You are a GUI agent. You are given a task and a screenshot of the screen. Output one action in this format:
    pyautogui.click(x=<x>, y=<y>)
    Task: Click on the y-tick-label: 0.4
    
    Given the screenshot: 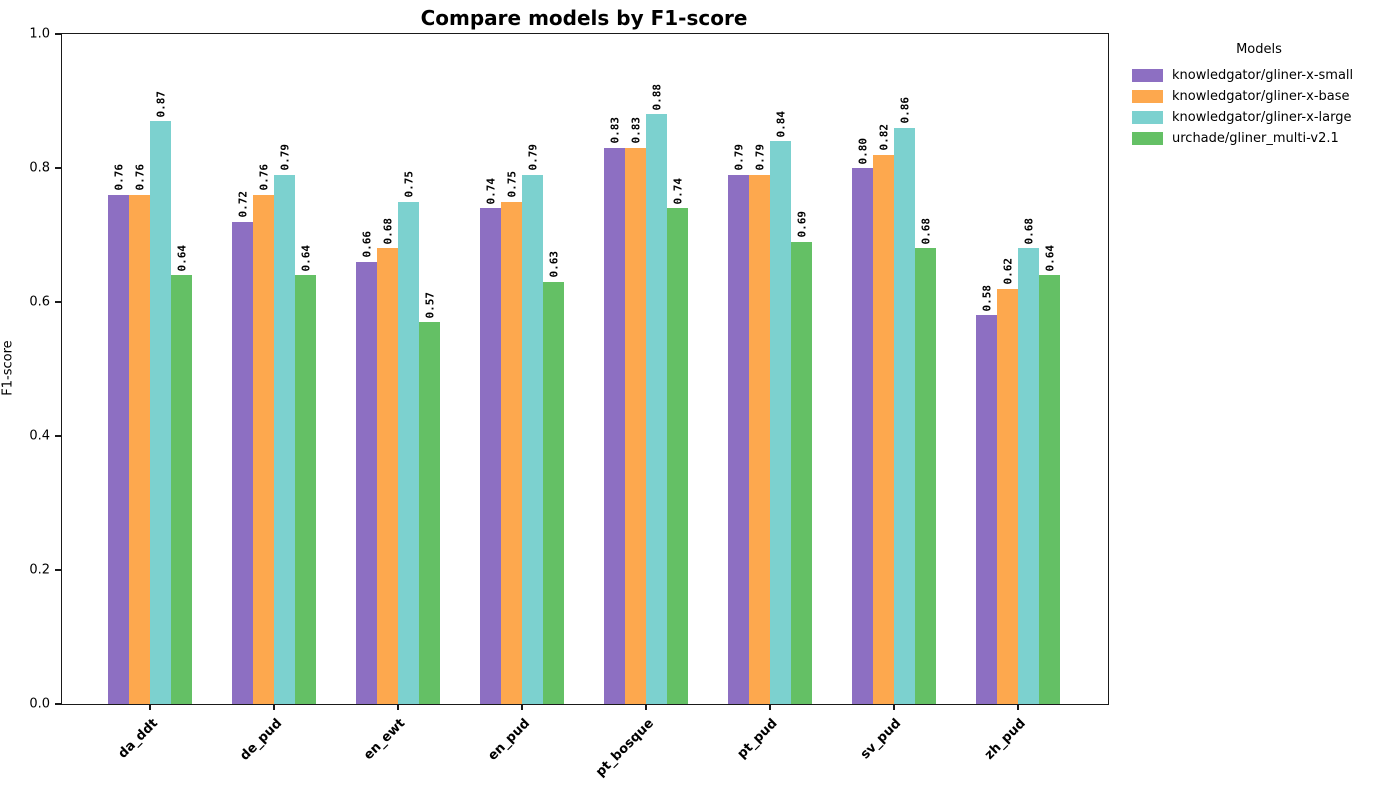 What is the action you would take?
    pyautogui.click(x=39, y=436)
    